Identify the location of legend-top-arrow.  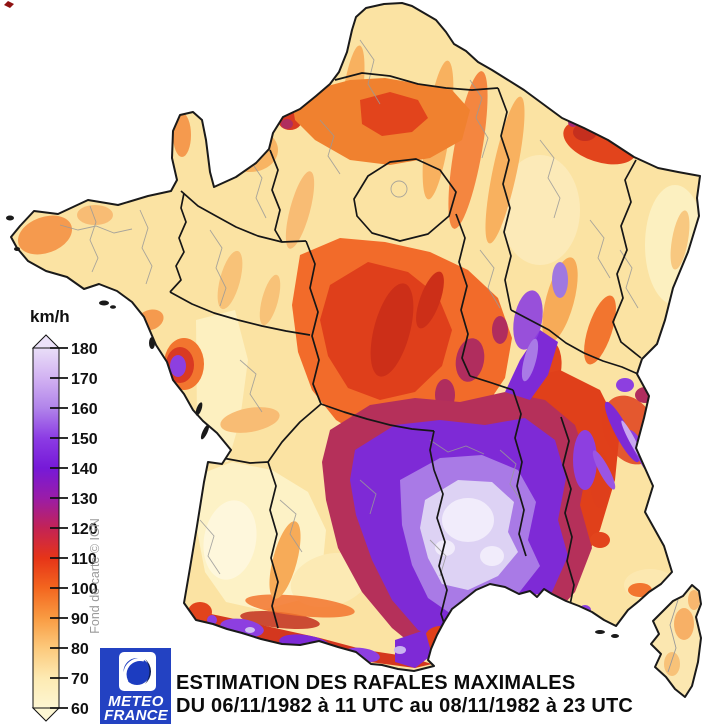
(46, 341).